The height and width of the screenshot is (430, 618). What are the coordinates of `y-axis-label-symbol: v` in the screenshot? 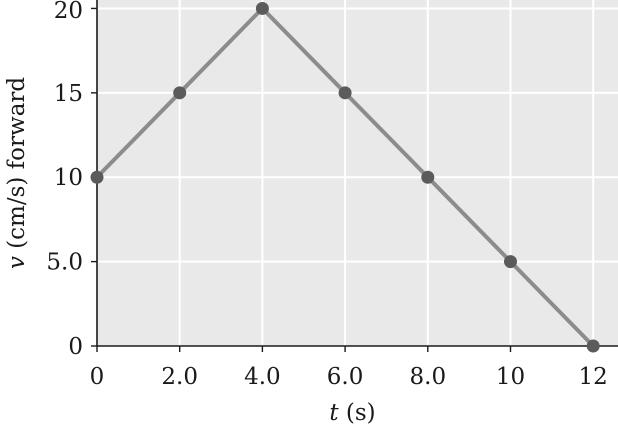 It's located at (17, 262).